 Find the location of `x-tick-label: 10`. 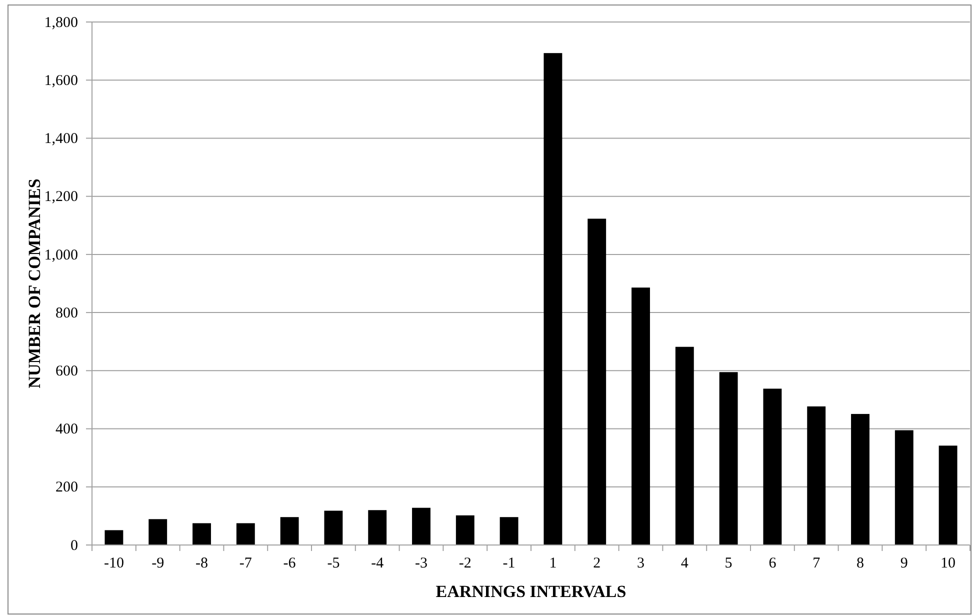

x-tick-label: 10 is located at coordinates (948, 564).